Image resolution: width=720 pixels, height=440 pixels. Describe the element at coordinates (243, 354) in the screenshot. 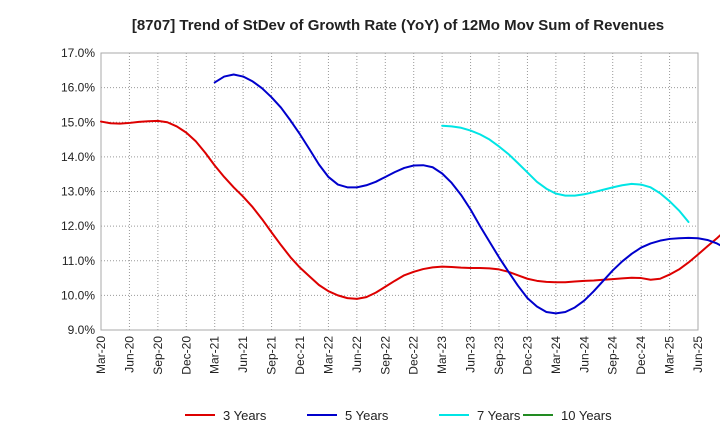

I see `x-tick-label: Jun-21` at that location.